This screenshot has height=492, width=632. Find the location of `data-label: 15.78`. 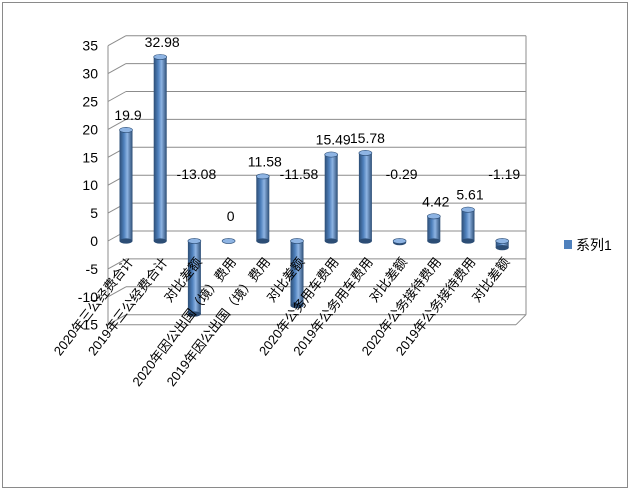

data-label: 15.78 is located at coordinates (367, 138).